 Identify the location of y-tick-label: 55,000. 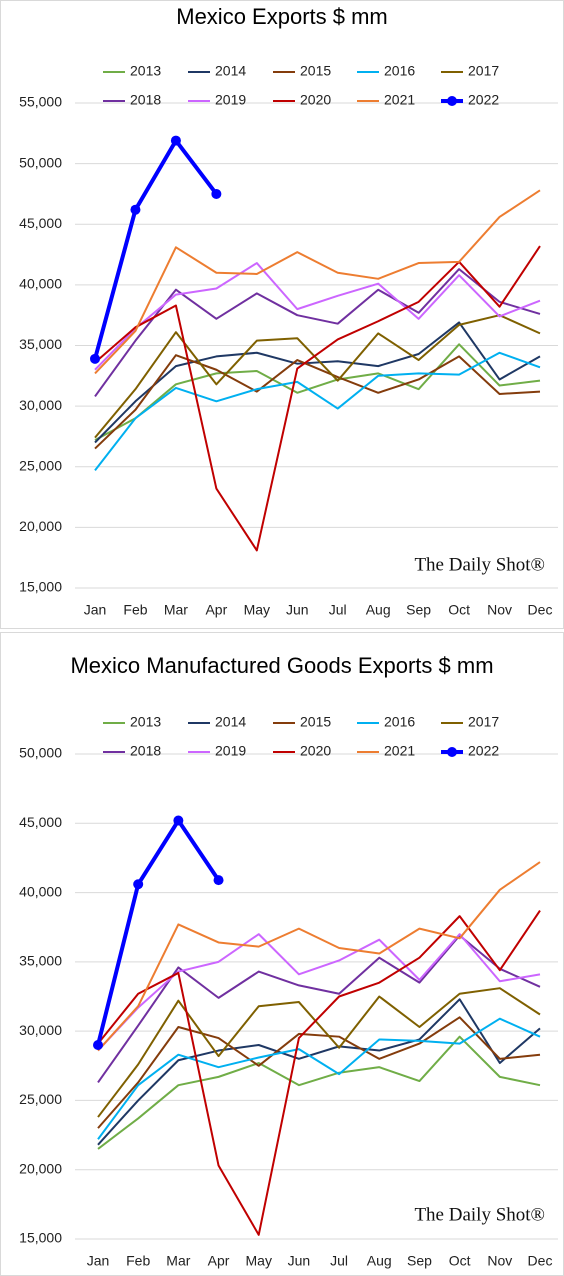
(40, 102).